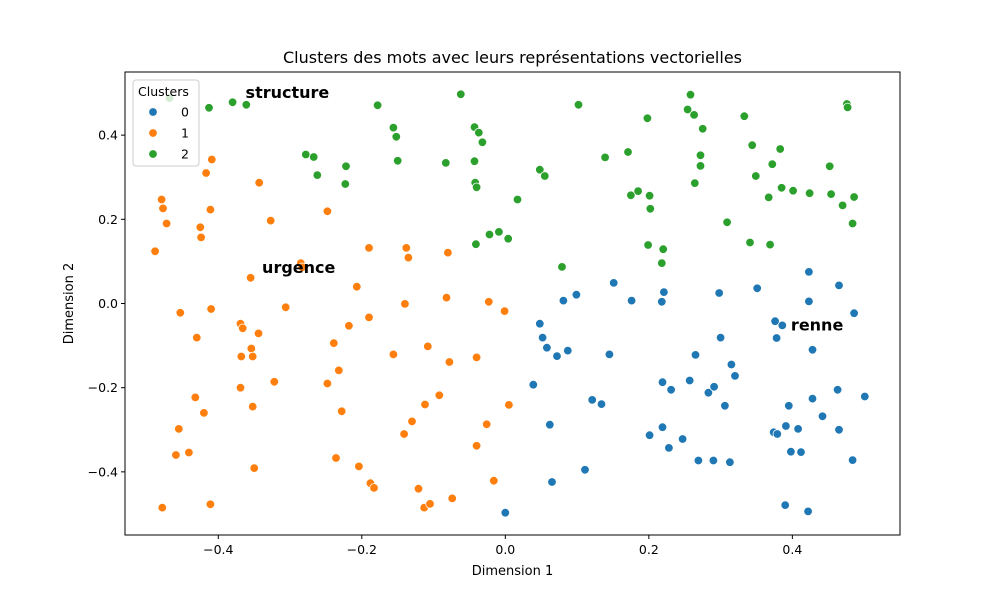 The image size is (1000, 600). I want to click on x-tick-label: 0.0, so click(505, 549).